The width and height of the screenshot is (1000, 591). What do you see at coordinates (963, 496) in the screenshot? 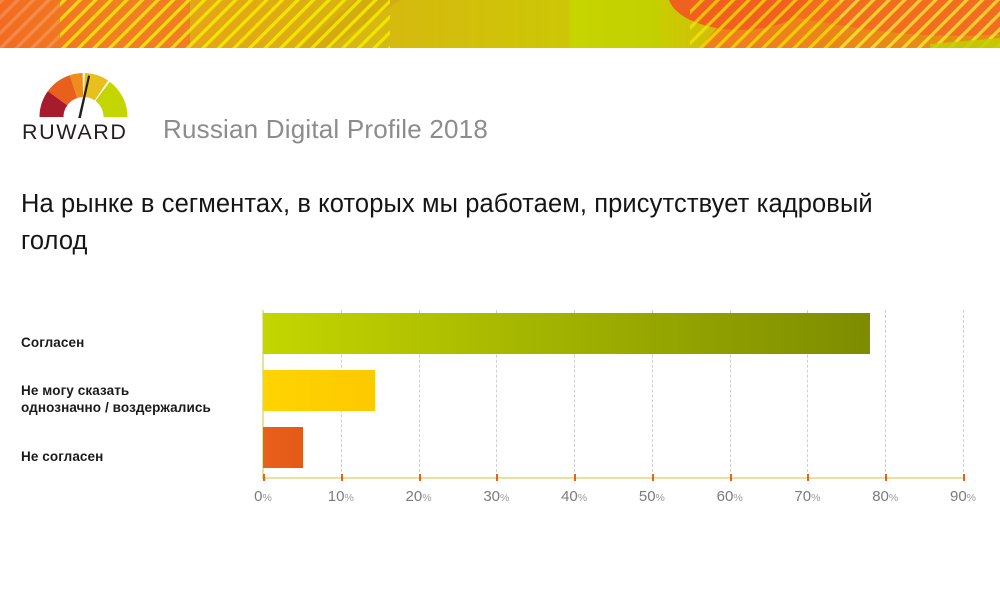
I see `tick-label-90: 90%` at bounding box center [963, 496].